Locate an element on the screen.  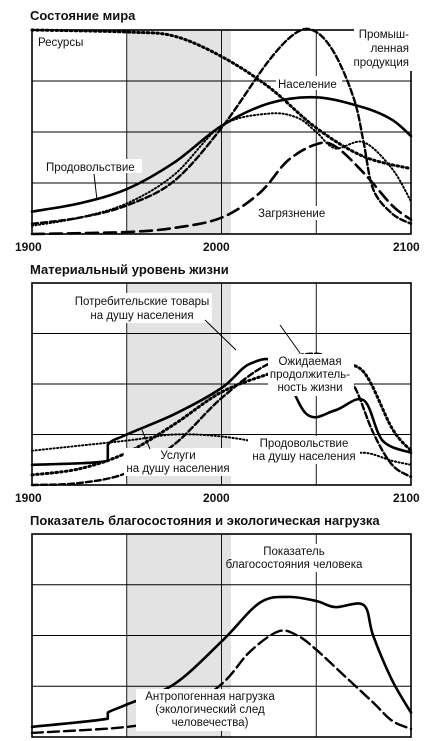
panel2-label-bg-life is located at coordinates (311, 375).